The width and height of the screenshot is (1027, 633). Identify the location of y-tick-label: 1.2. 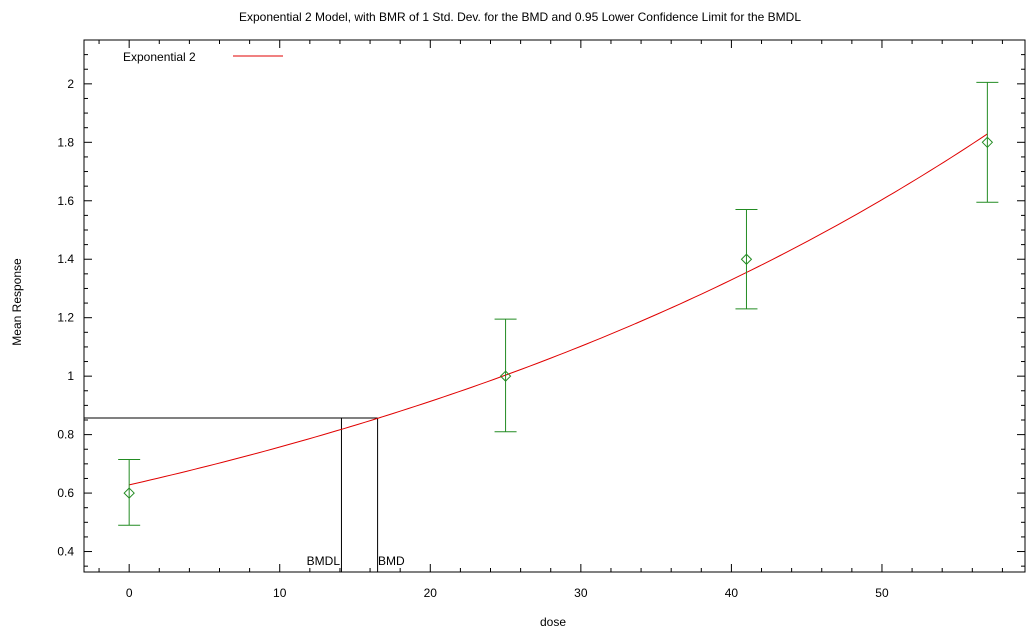
(65, 318).